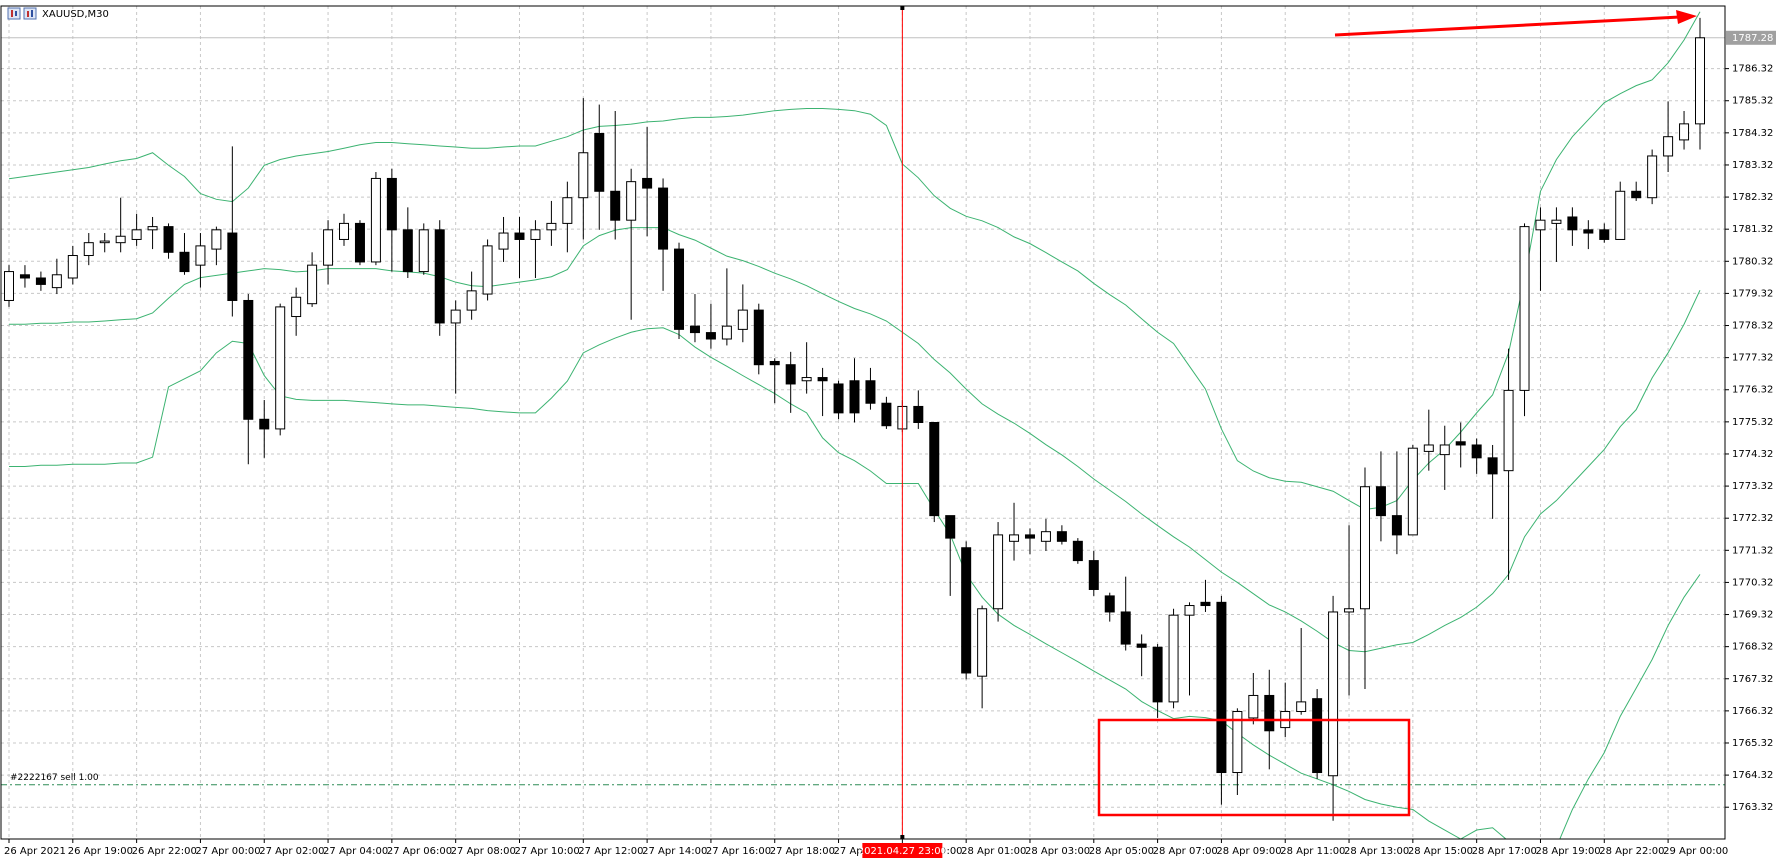  What do you see at coordinates (291, 851) in the screenshot?
I see `x-tick-label: 27 Apr 02:00` at bounding box center [291, 851].